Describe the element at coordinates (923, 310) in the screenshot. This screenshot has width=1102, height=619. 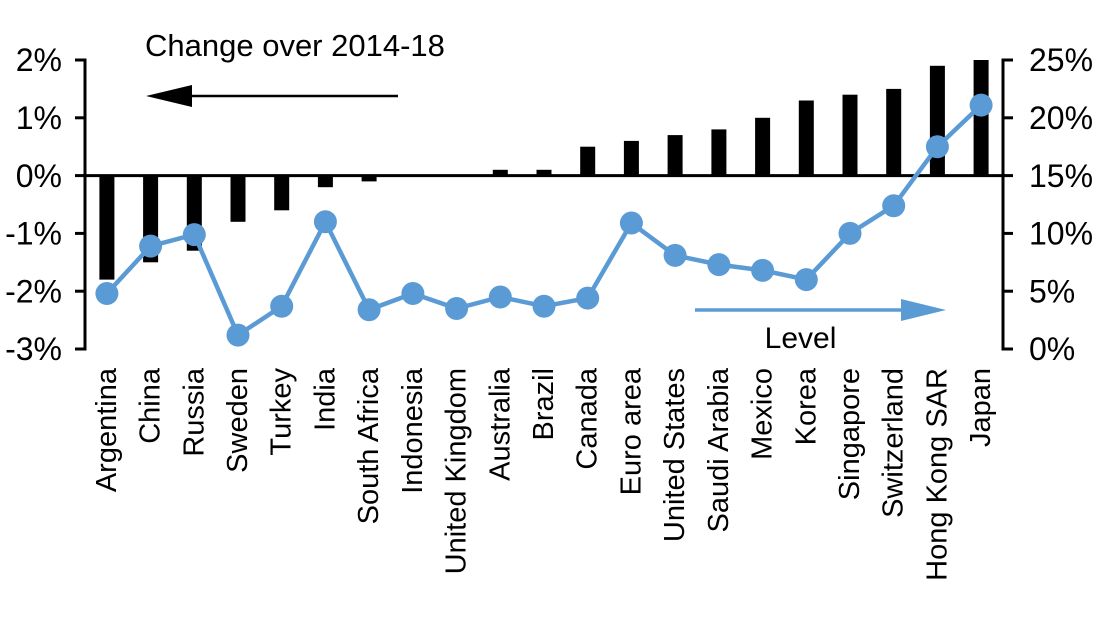
I see `level-arrow-head-right-icon` at that location.